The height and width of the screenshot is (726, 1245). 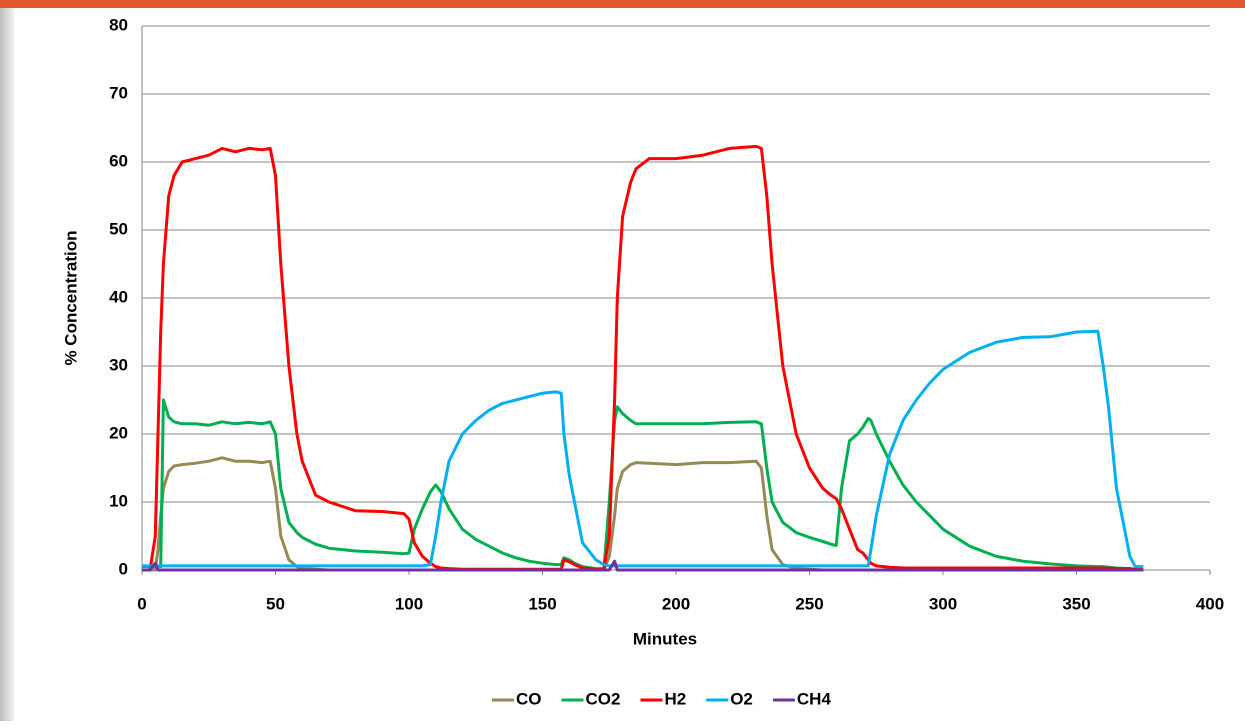 What do you see at coordinates (1076, 603) in the screenshot?
I see `x-tick-label: 350` at bounding box center [1076, 603].